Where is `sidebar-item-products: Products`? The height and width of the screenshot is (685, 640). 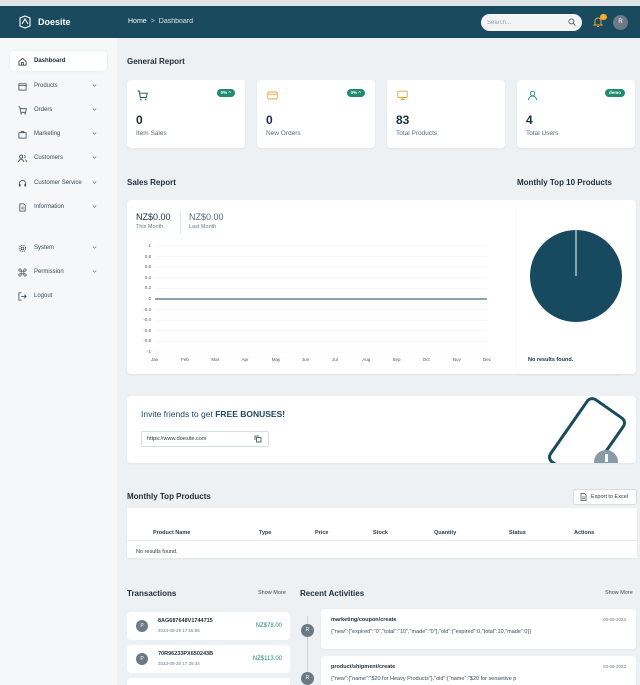
sidebar-item-products: Products is located at coordinates (58, 86).